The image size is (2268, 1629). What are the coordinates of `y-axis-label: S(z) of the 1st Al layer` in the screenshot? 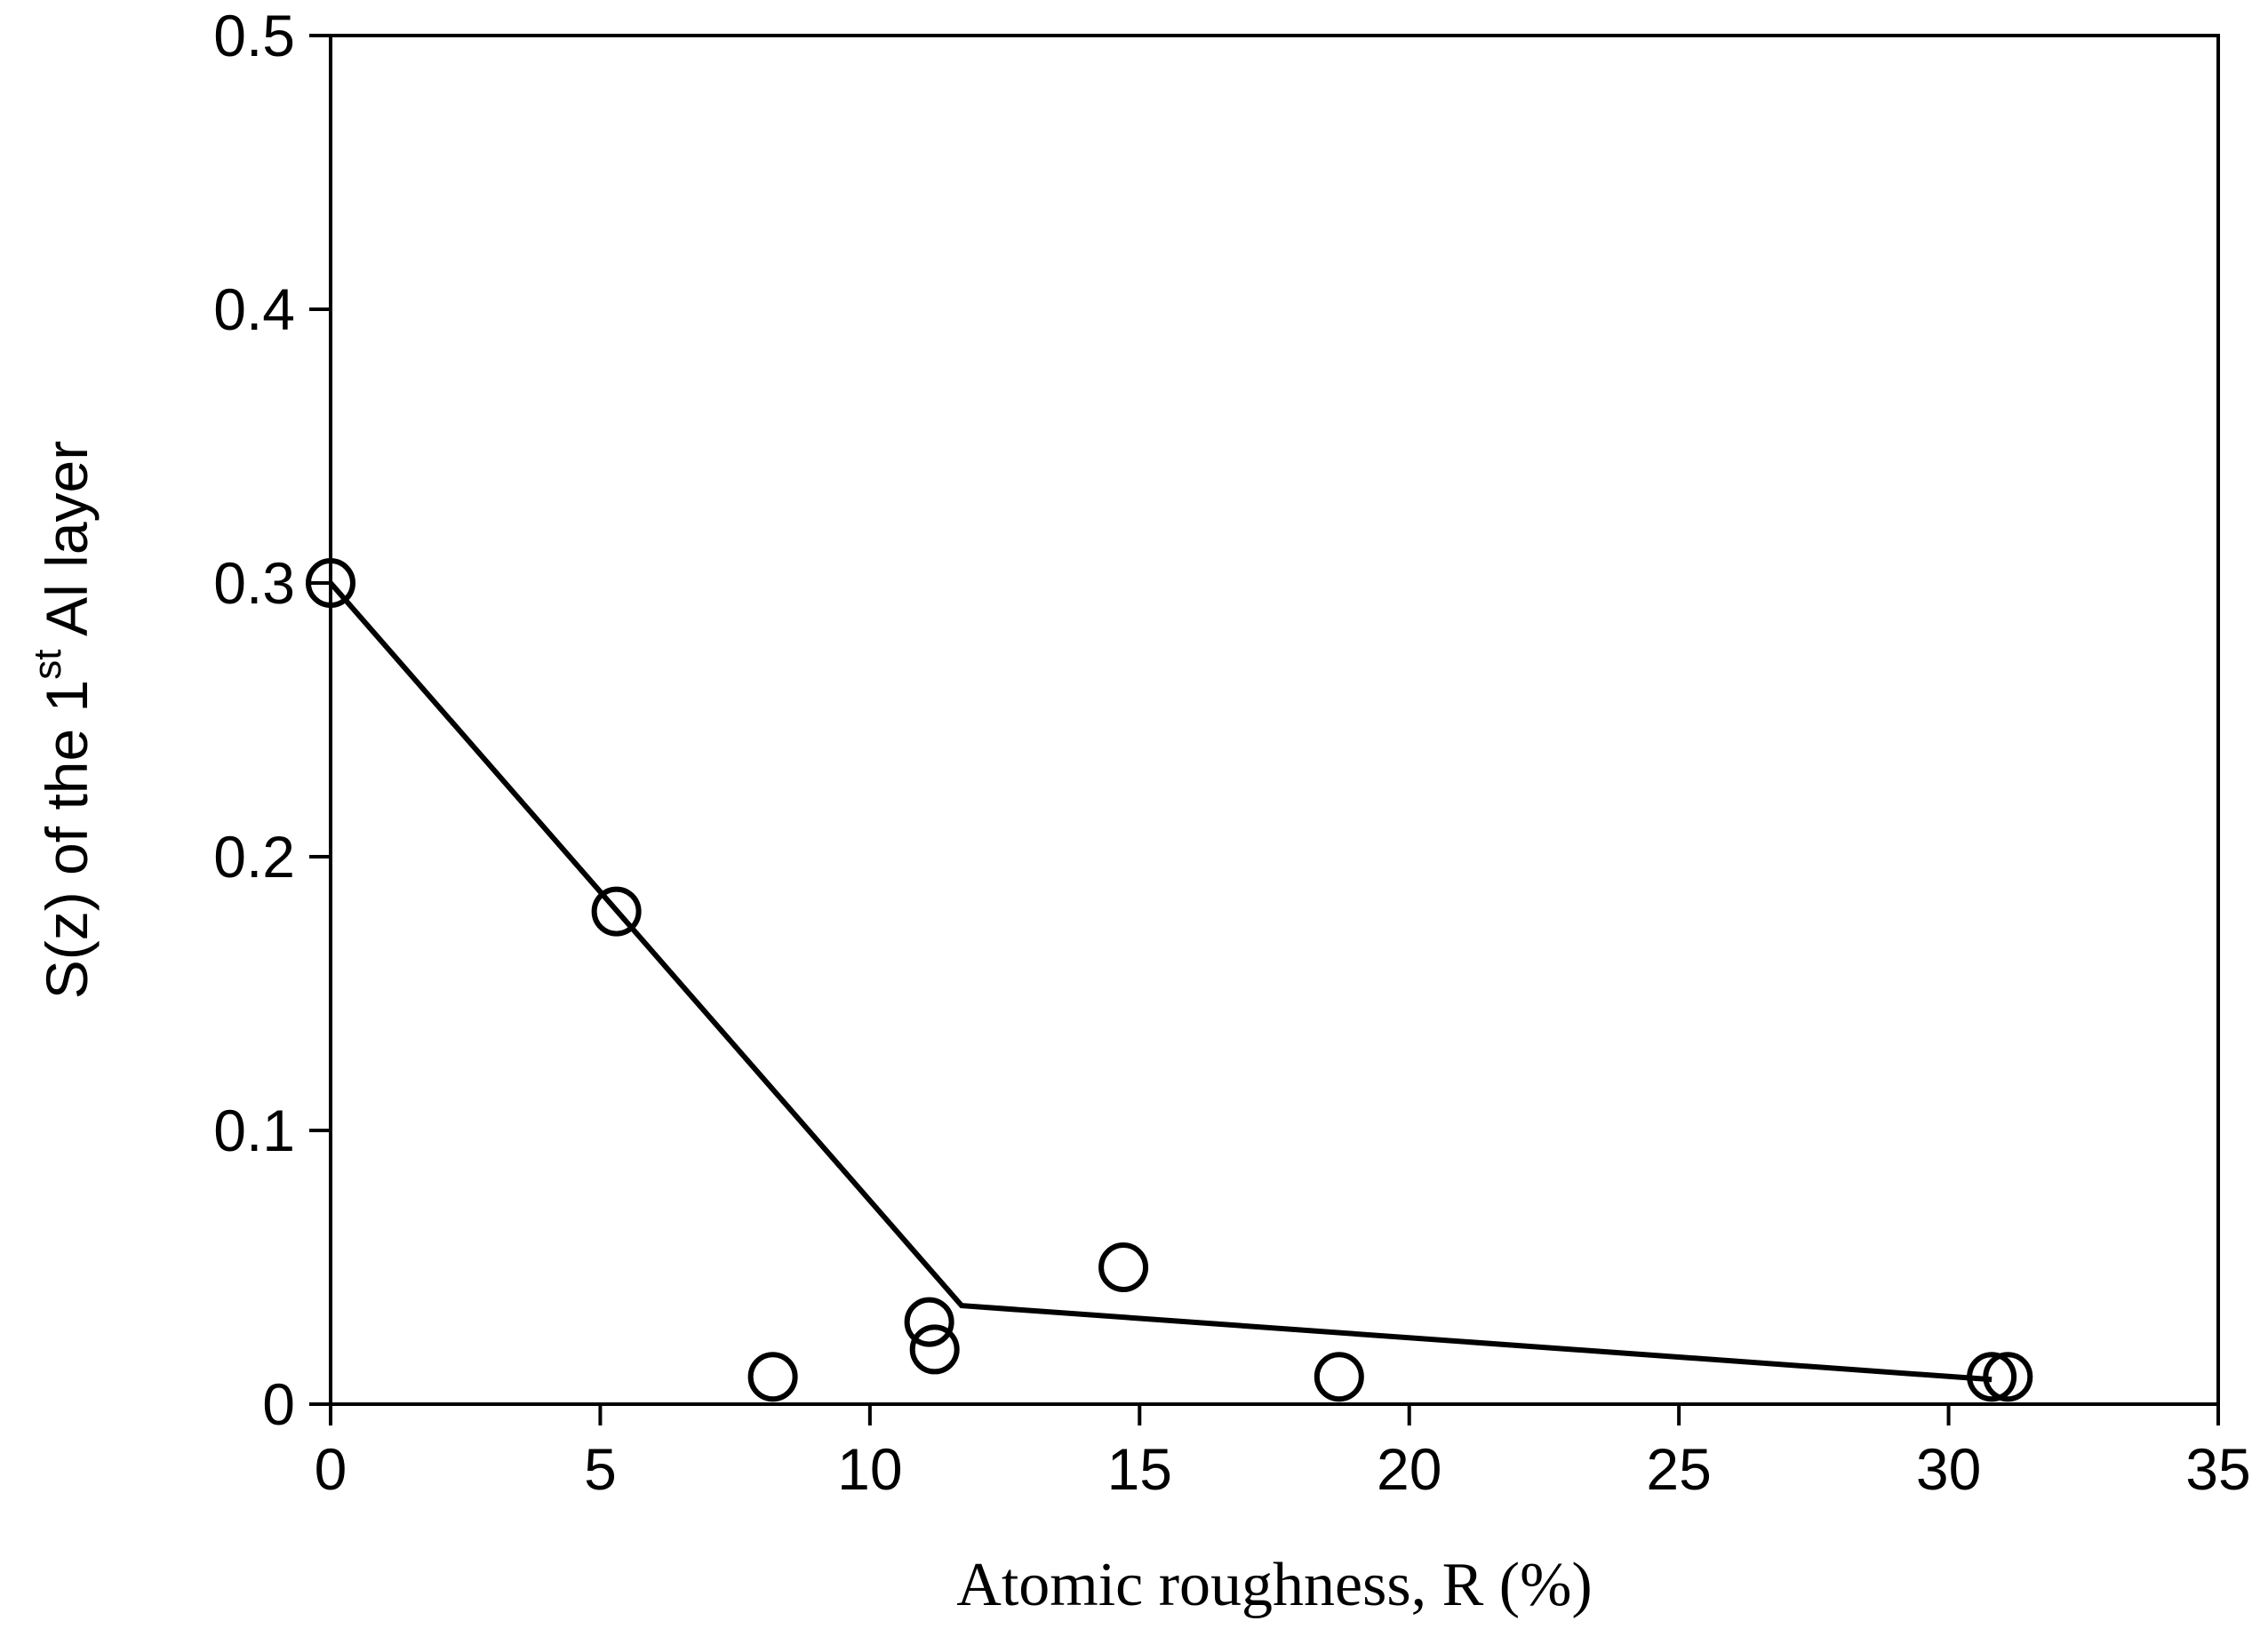 It's located at (63, 720).